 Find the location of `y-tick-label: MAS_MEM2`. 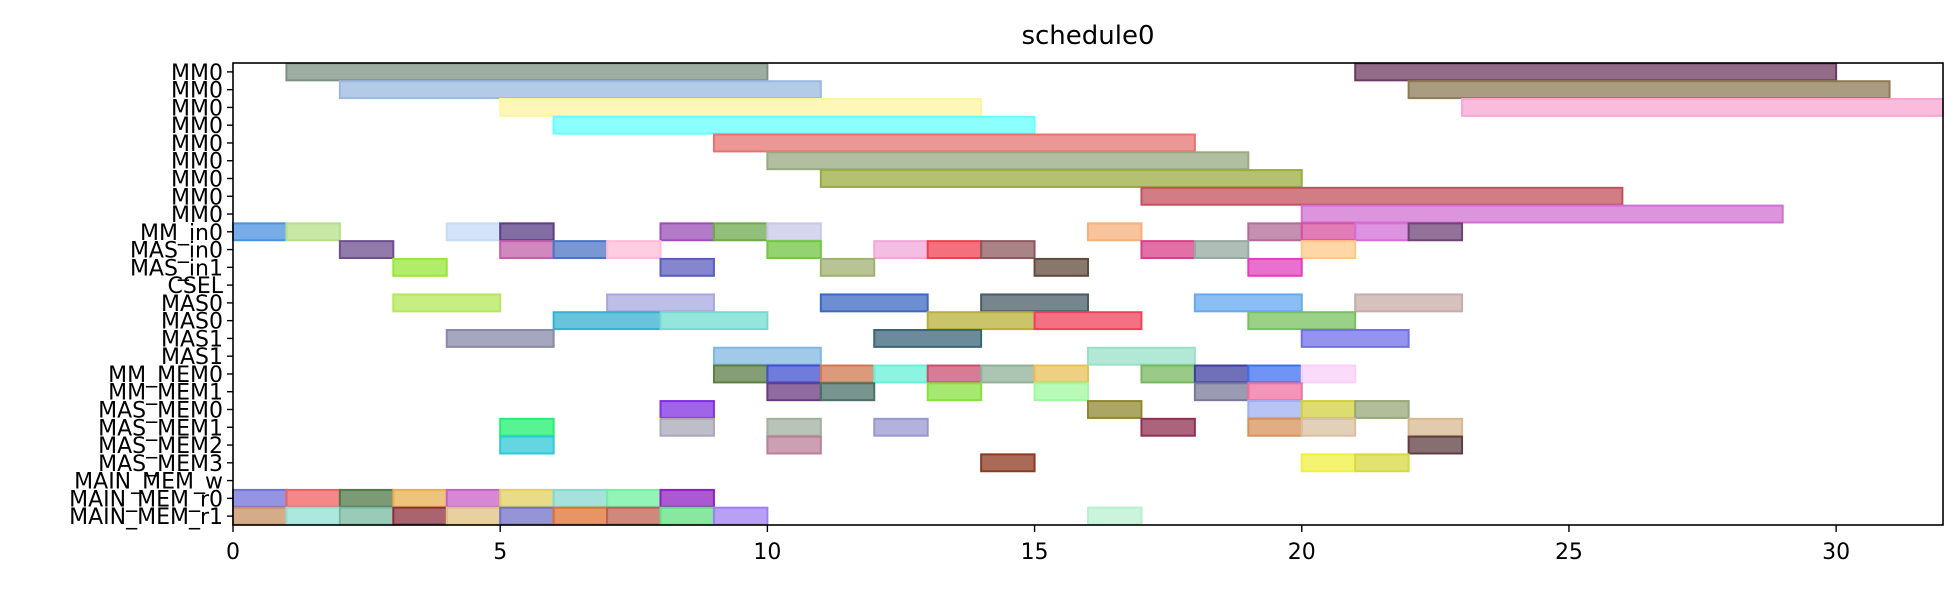

y-tick-label: MAS_MEM2 is located at coordinates (160, 446).